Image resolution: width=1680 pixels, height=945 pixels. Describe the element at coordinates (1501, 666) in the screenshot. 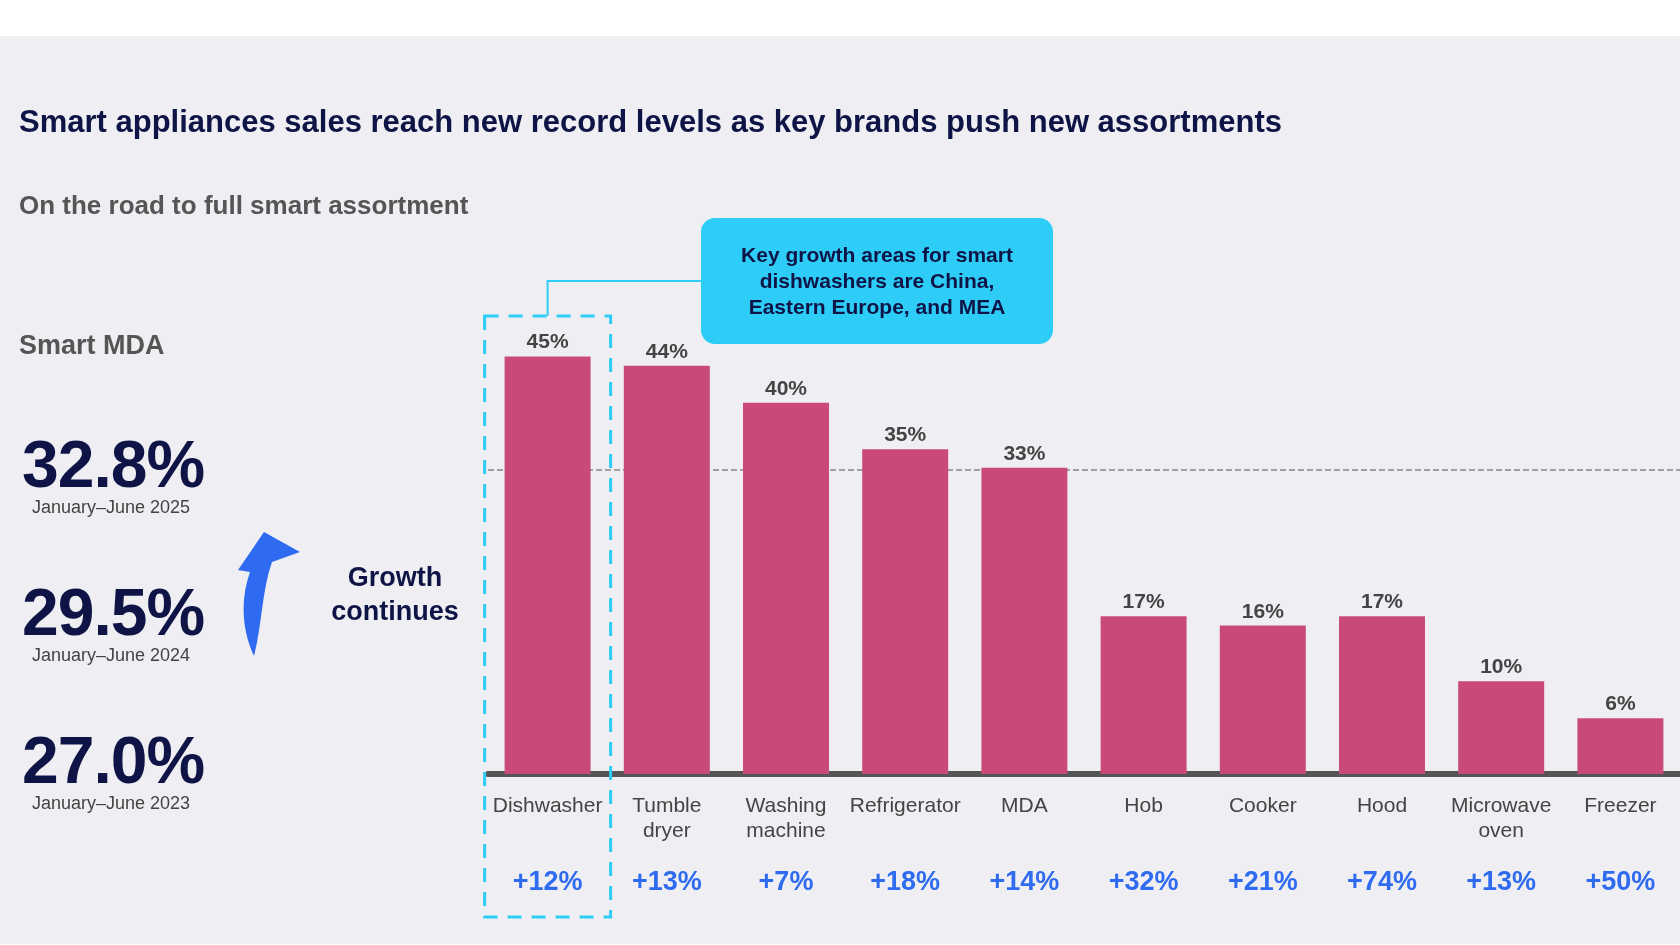

I see `data-label: 10%` at that location.